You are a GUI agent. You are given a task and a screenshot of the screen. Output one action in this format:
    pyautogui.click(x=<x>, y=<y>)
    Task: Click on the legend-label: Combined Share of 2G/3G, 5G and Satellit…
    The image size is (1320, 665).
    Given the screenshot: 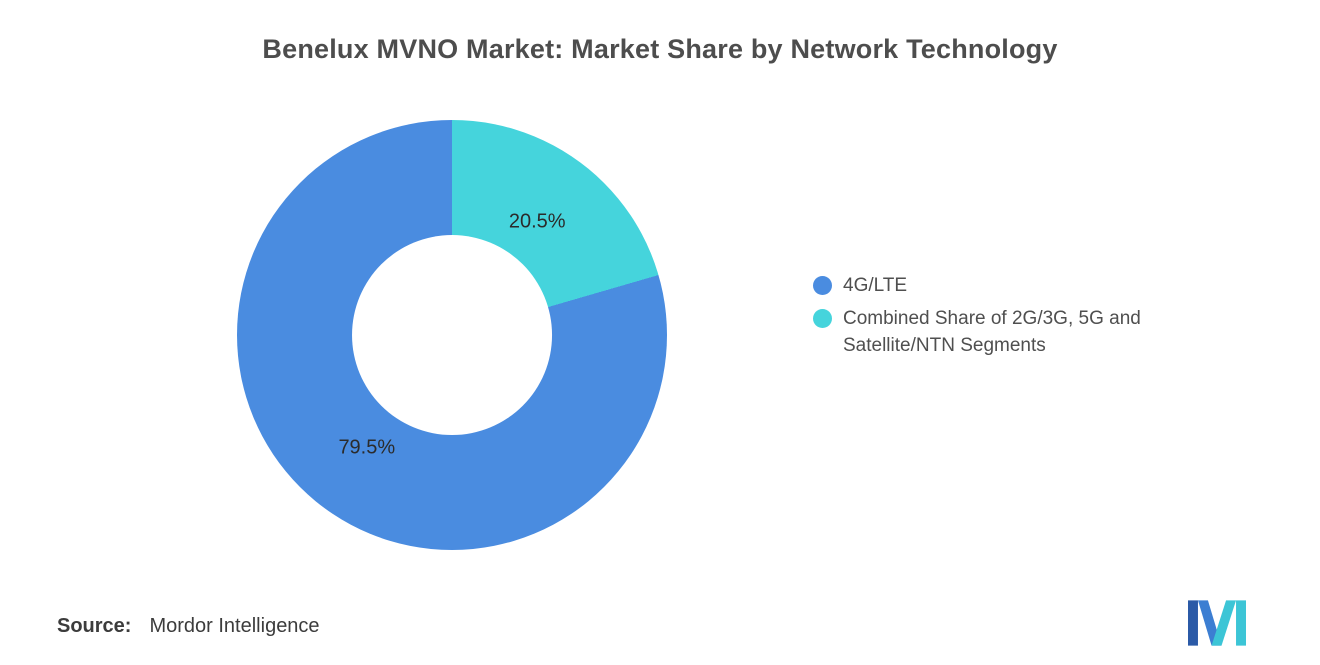 What is the action you would take?
    pyautogui.click(x=992, y=332)
    